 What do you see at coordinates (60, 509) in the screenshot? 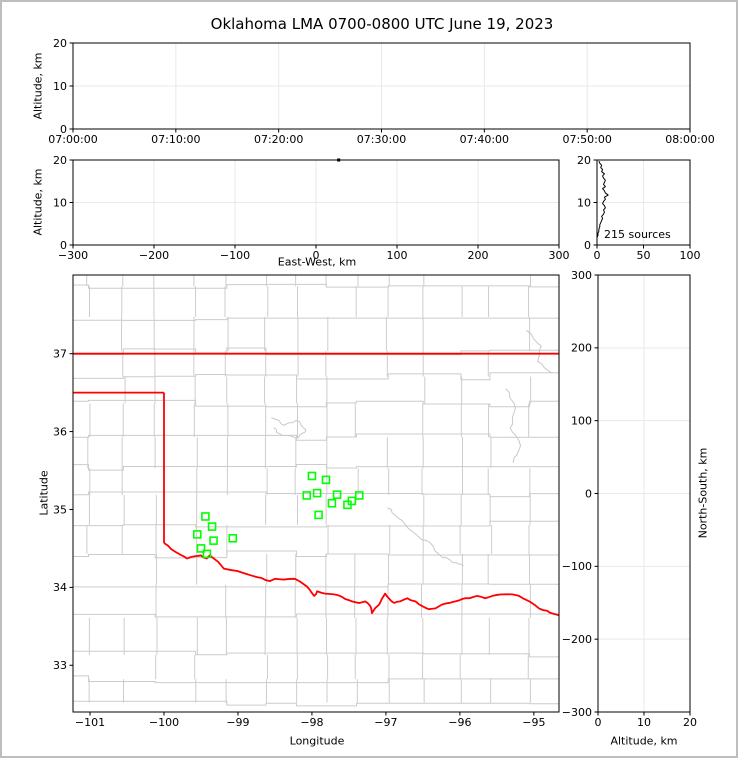
I see `y-tick-label: 35` at bounding box center [60, 509].